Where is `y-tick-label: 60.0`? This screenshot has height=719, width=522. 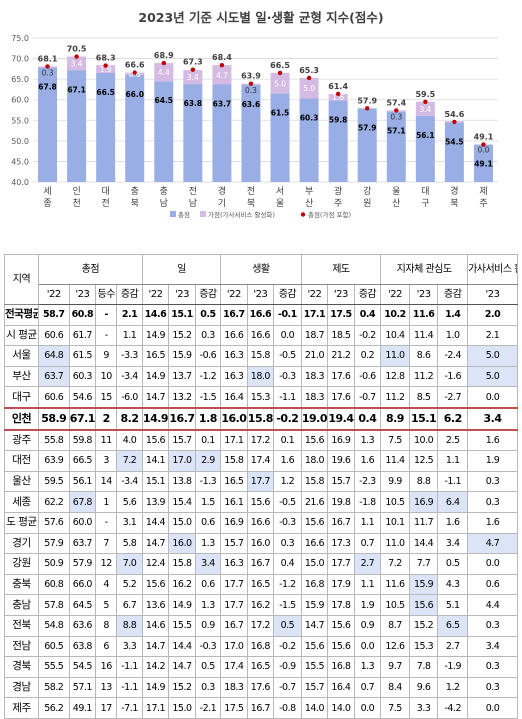 y-tick-label: 60.0 is located at coordinates (20, 100).